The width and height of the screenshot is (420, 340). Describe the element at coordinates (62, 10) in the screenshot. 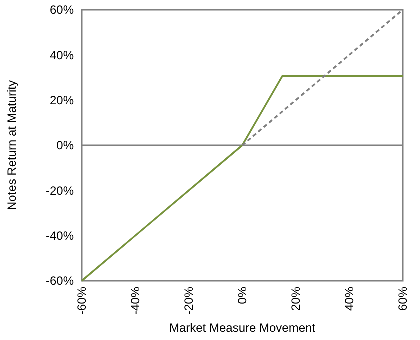

I see `y-tick-label: 60%` at that location.